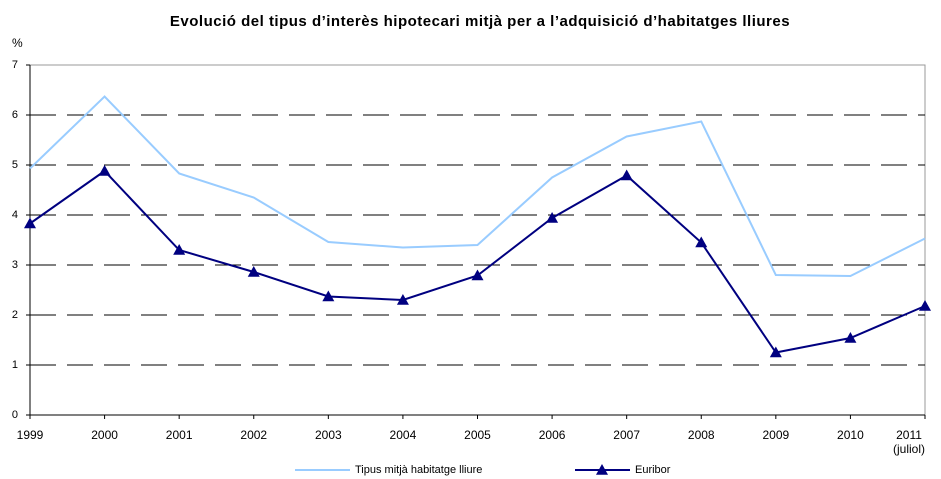 The image size is (941, 479). I want to click on x-tick-label: 2009, so click(776, 435).